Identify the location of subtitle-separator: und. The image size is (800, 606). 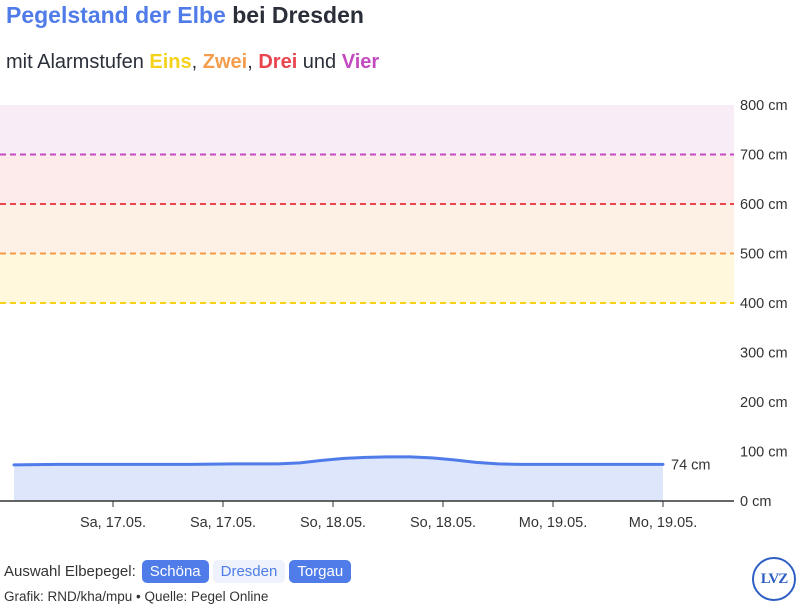
(319, 62).